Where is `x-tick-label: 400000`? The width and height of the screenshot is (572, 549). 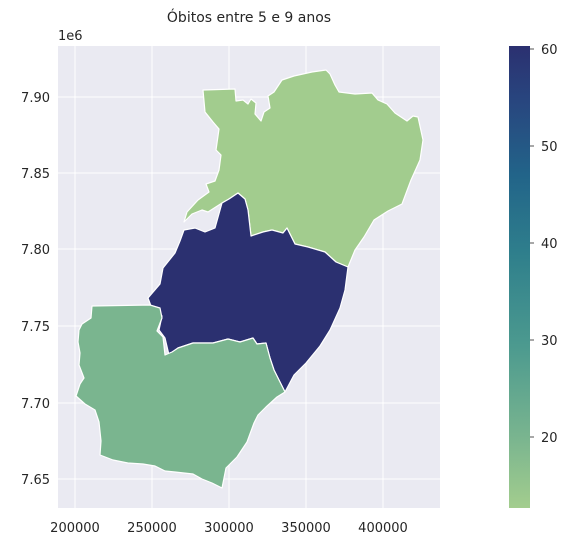
x-tick-label: 400000 is located at coordinates (383, 528).